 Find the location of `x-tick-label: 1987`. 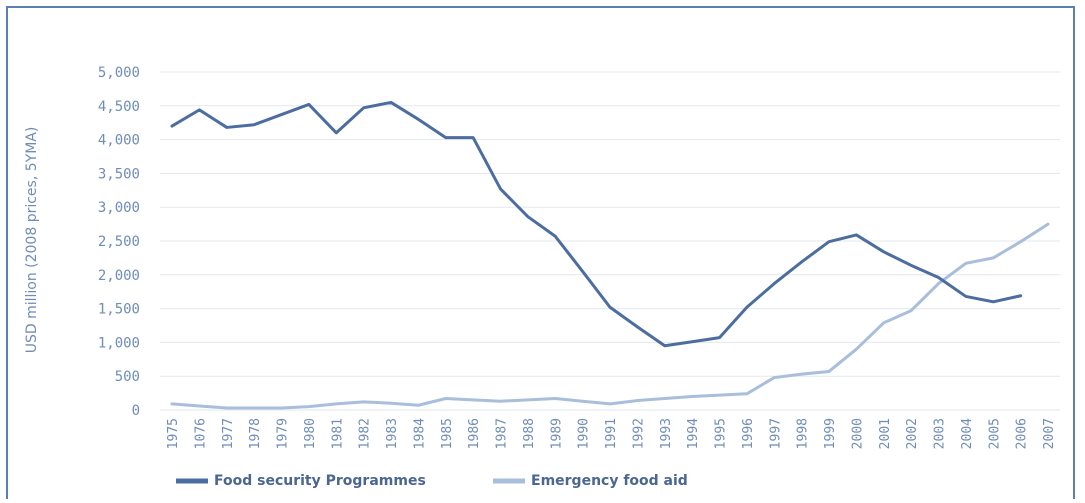

x-tick-label: 1987 is located at coordinates (502, 433).